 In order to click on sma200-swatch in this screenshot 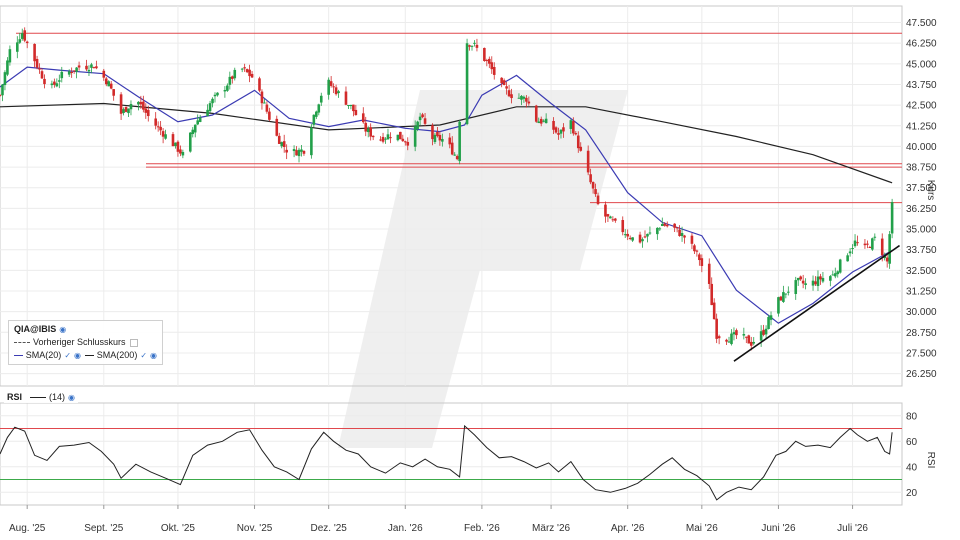, I will do `click(89, 355)`.